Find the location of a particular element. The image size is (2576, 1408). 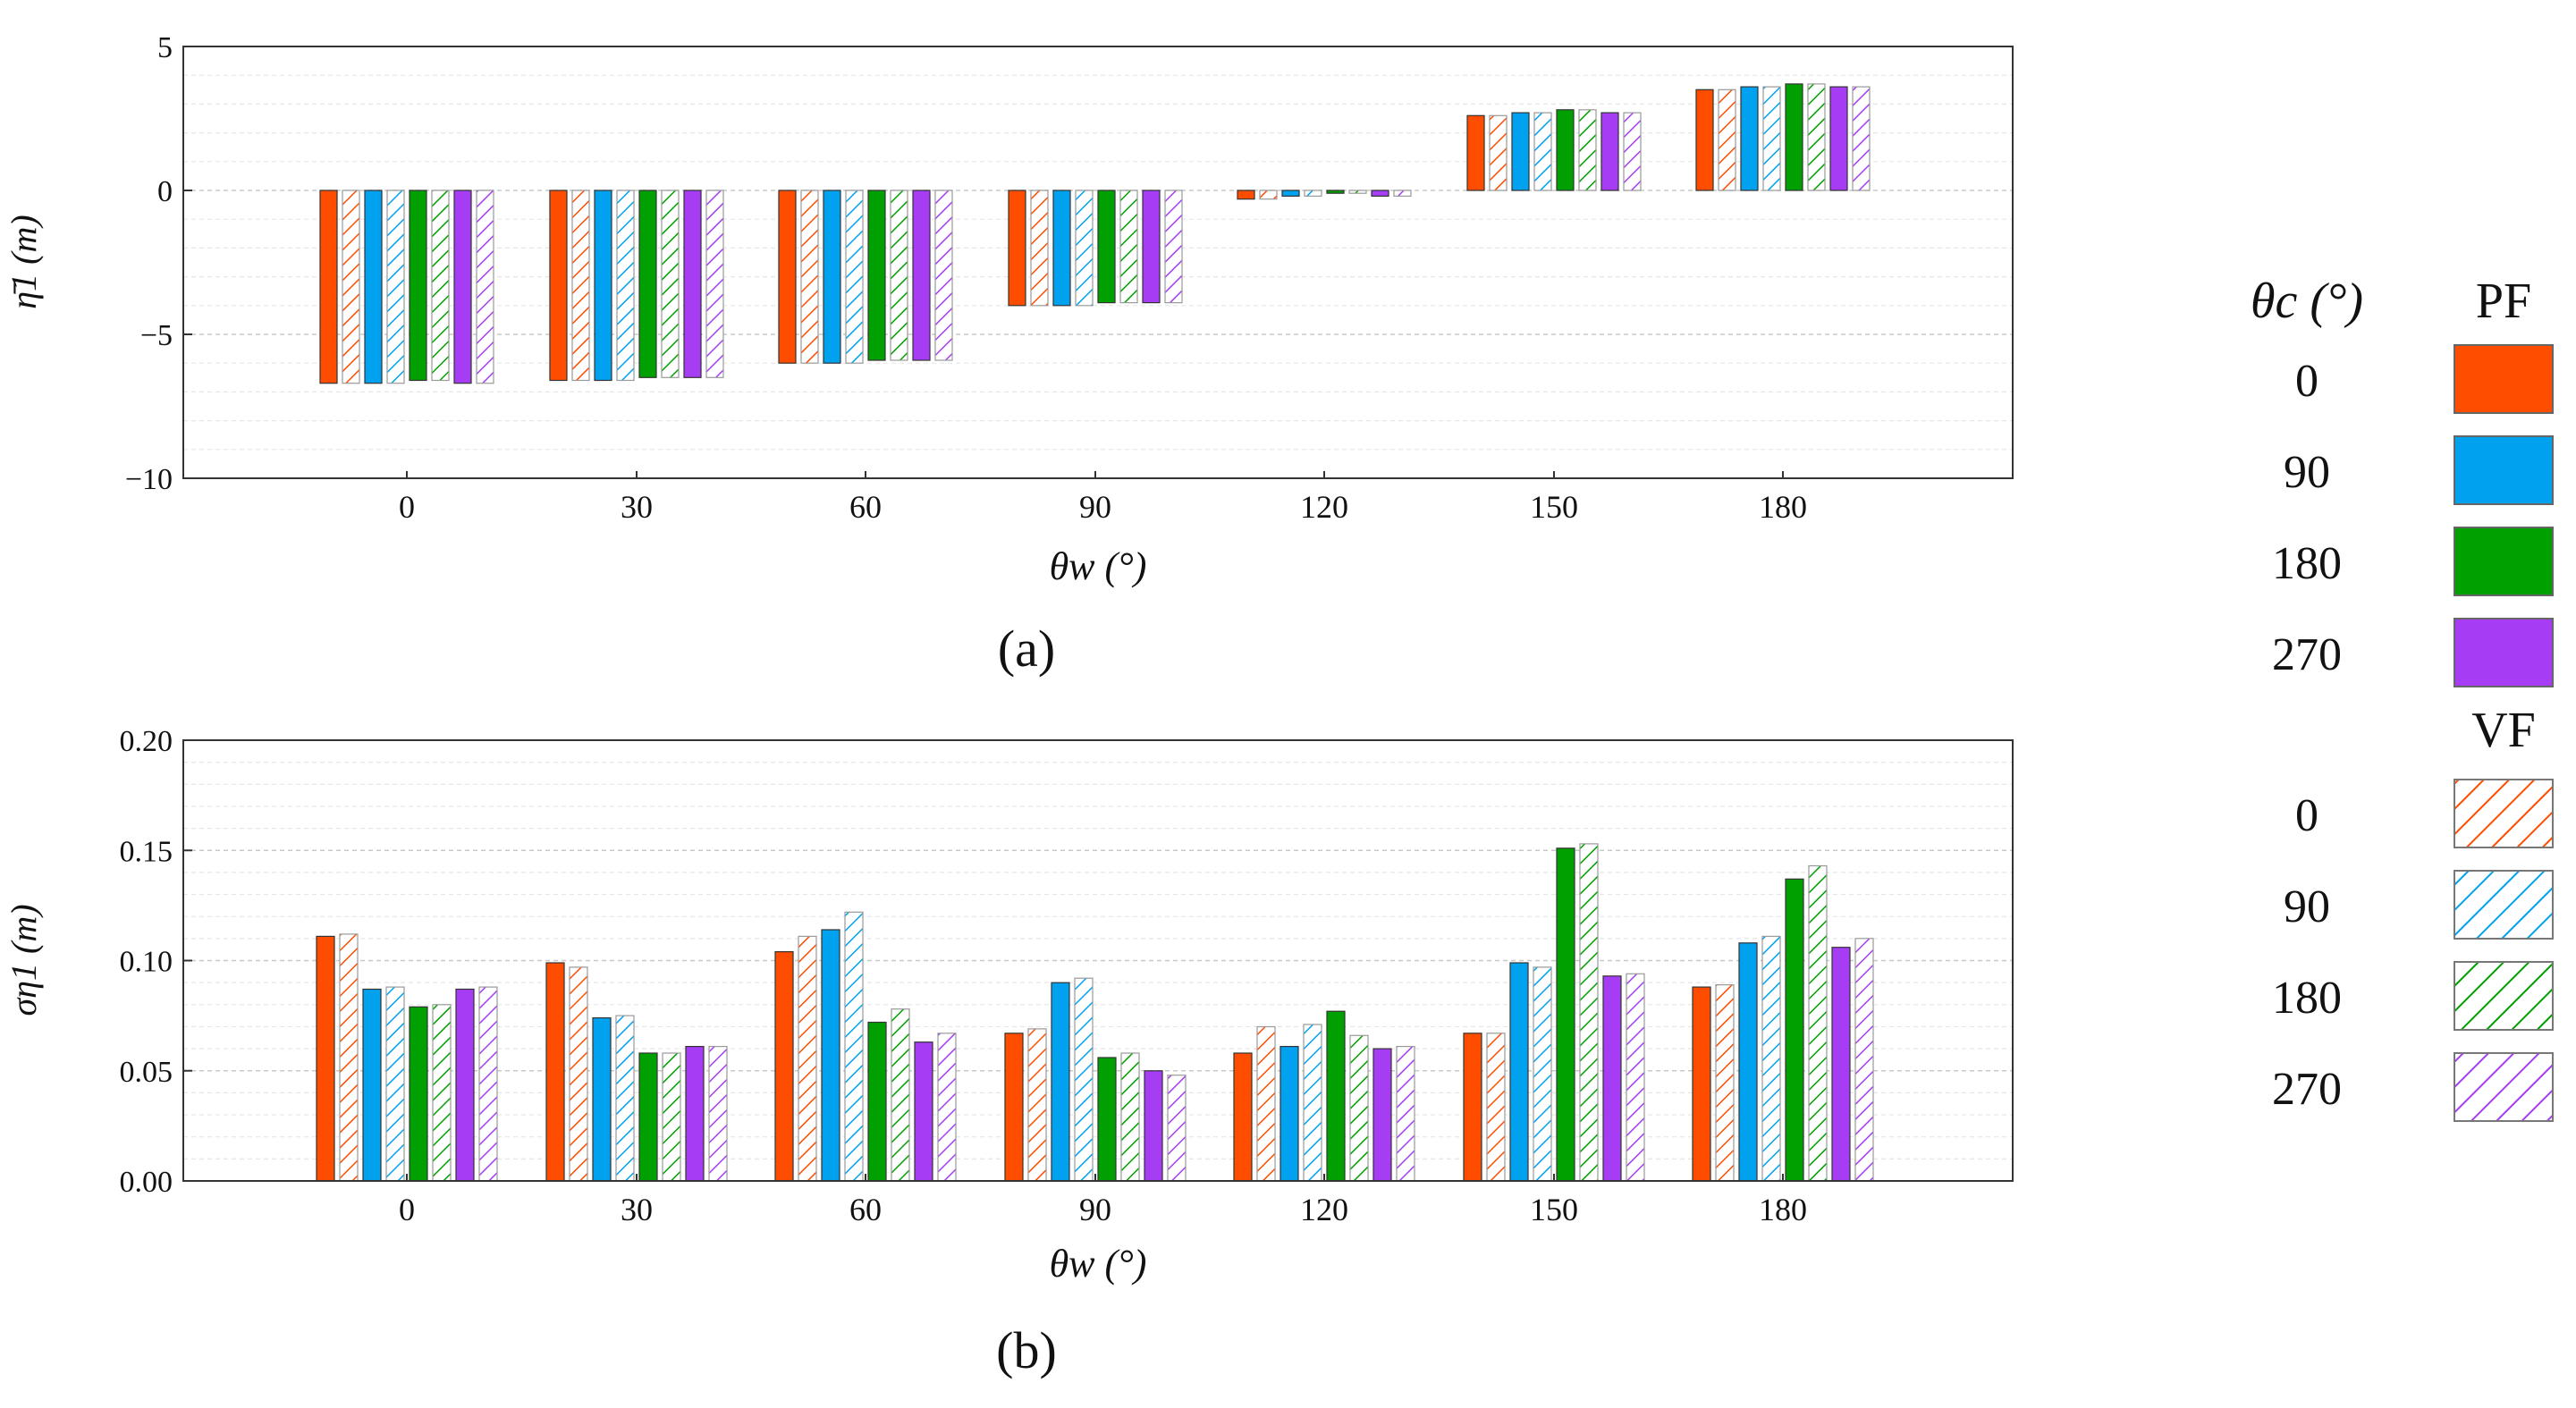

legend-label-vf-270: 270 is located at coordinates (2307, 1089).